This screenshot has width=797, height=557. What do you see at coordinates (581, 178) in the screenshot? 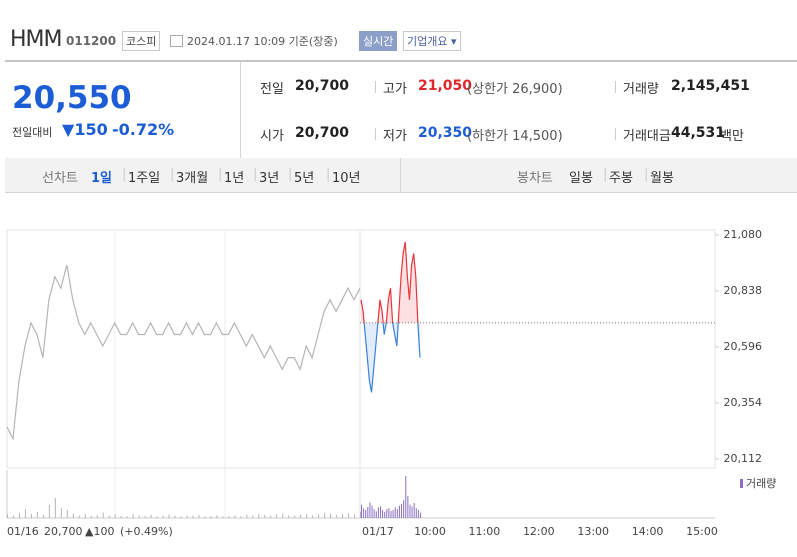
I see `period-tab: 일봉` at bounding box center [581, 178].